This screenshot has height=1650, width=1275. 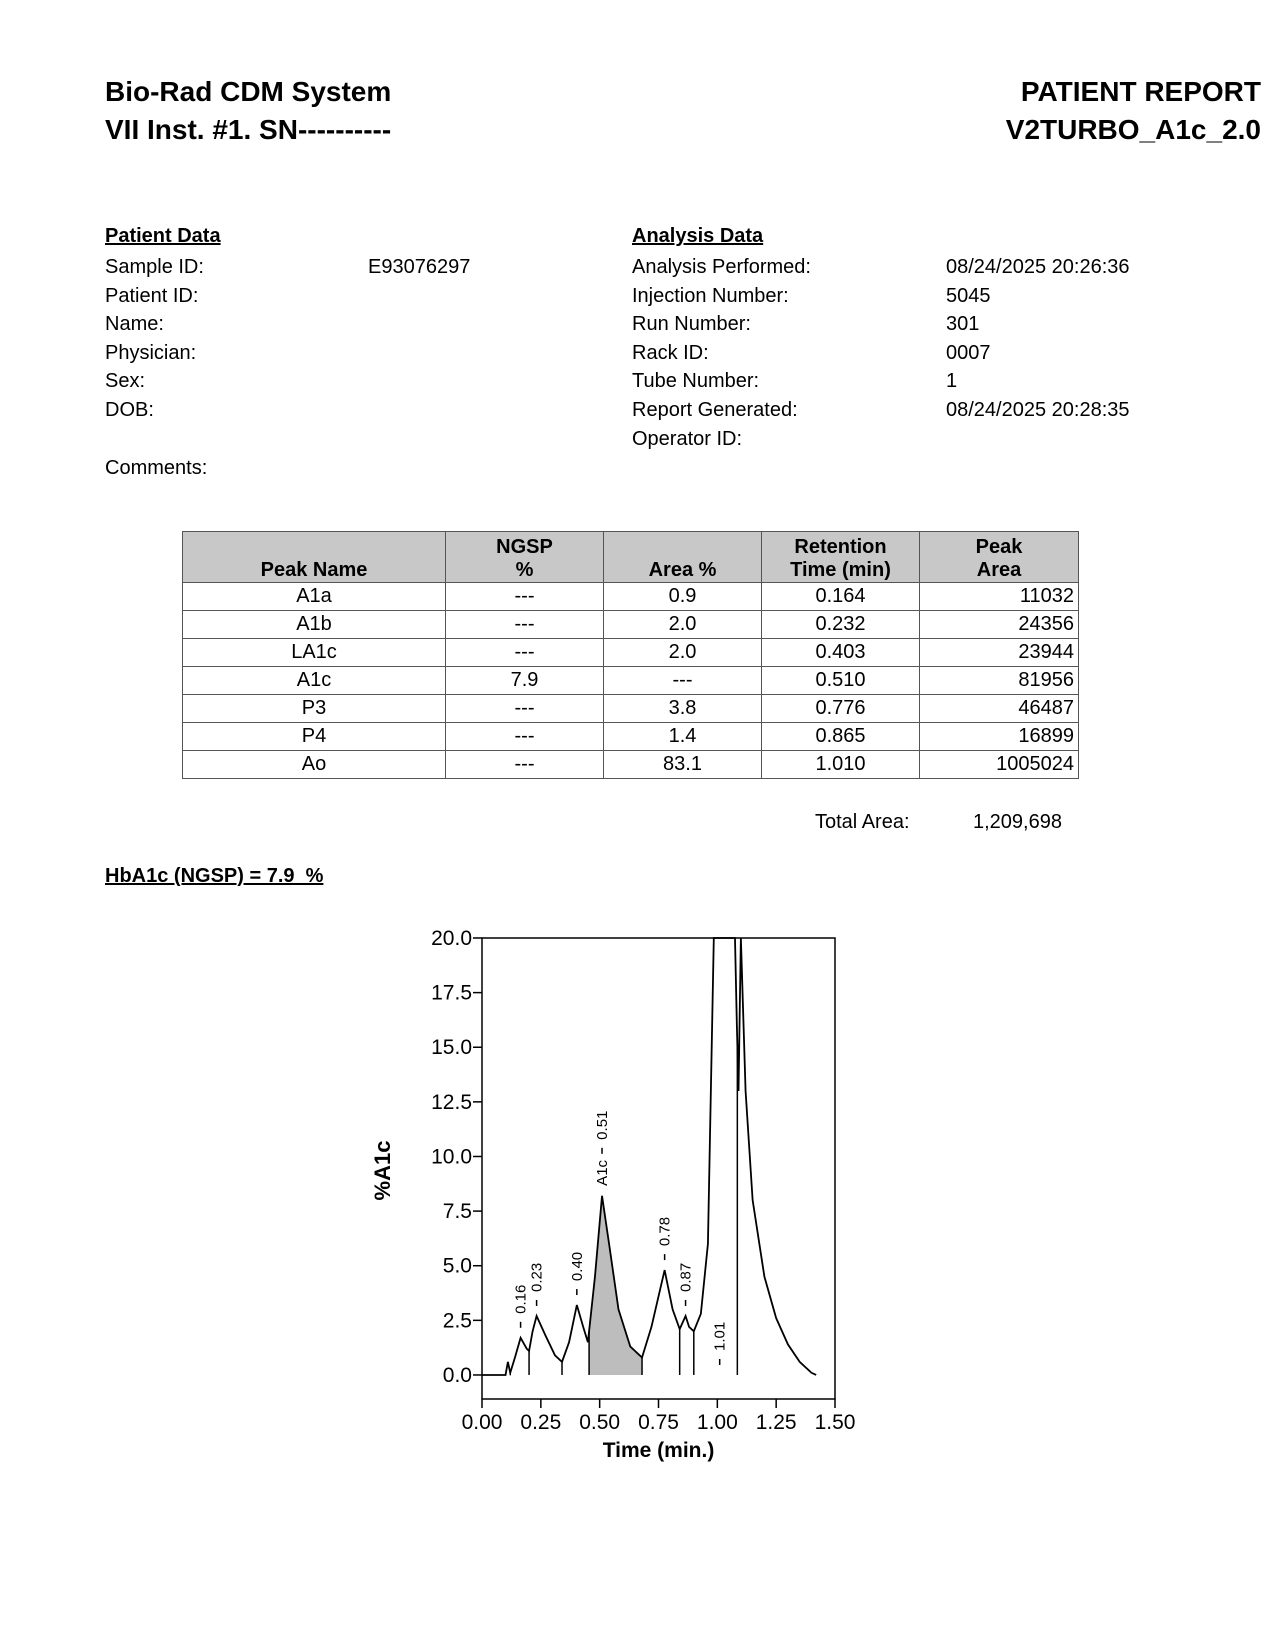 I want to click on field-value: 301, so click(x=963, y=324).